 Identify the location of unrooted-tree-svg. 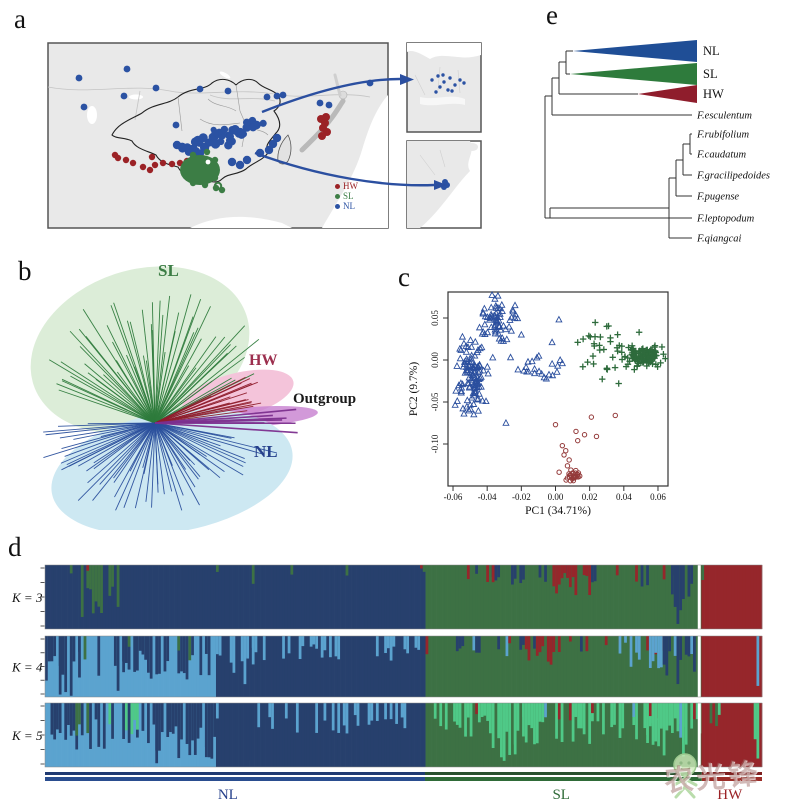
(174, 398).